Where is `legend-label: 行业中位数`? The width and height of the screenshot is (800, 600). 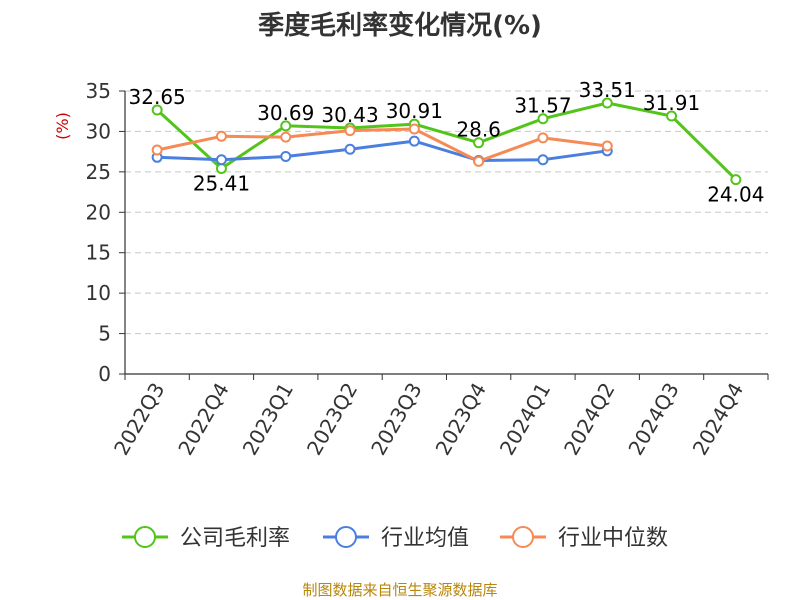
legend-label: 行业中位数 is located at coordinates (613, 538).